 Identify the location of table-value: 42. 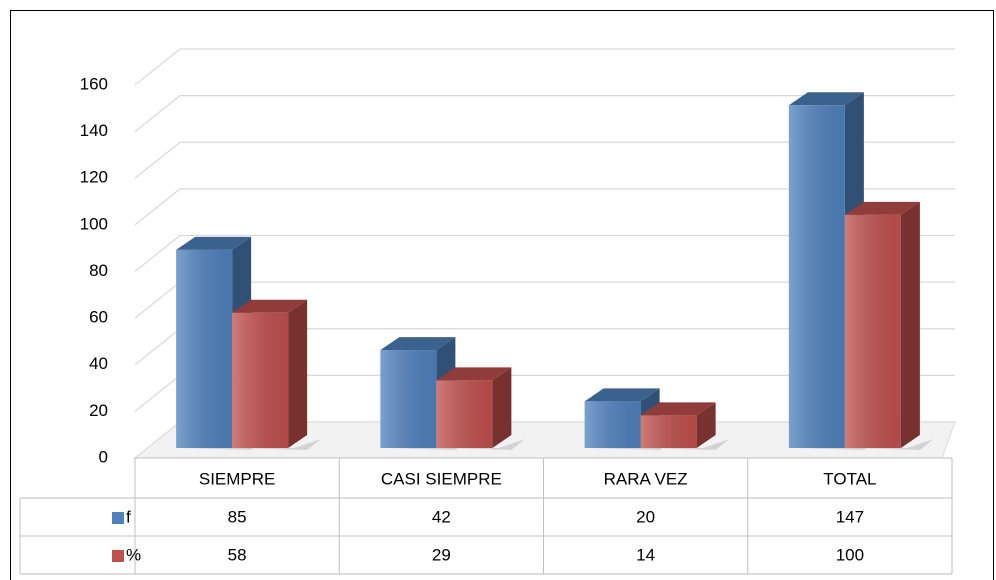
(441, 516).